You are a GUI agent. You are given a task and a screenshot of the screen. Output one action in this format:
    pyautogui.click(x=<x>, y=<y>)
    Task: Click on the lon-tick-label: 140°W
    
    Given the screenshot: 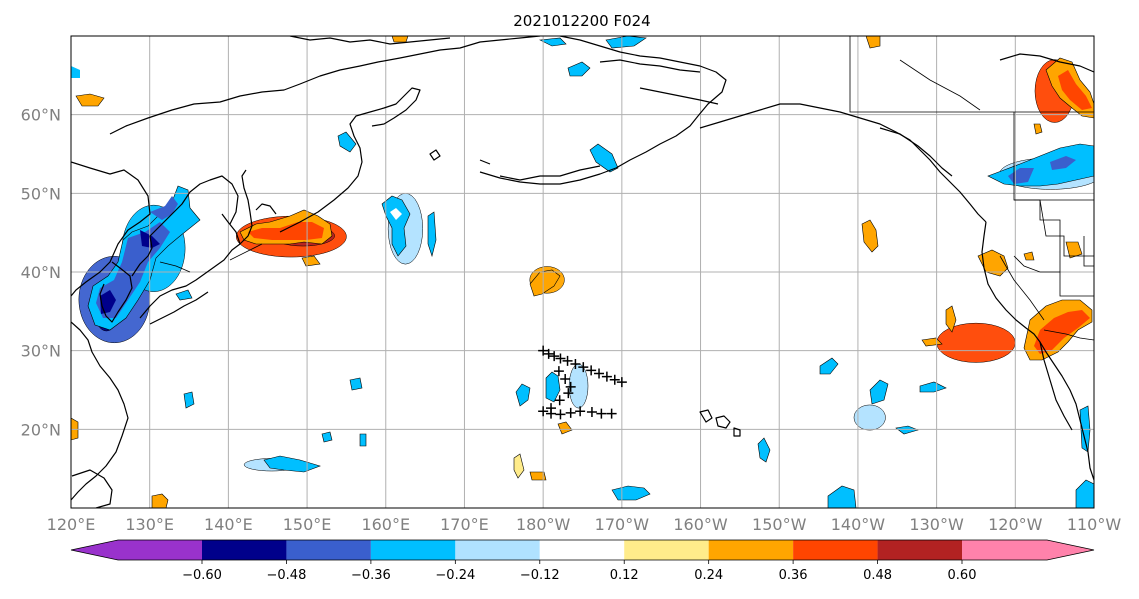 What is the action you would take?
    pyautogui.click(x=858, y=524)
    